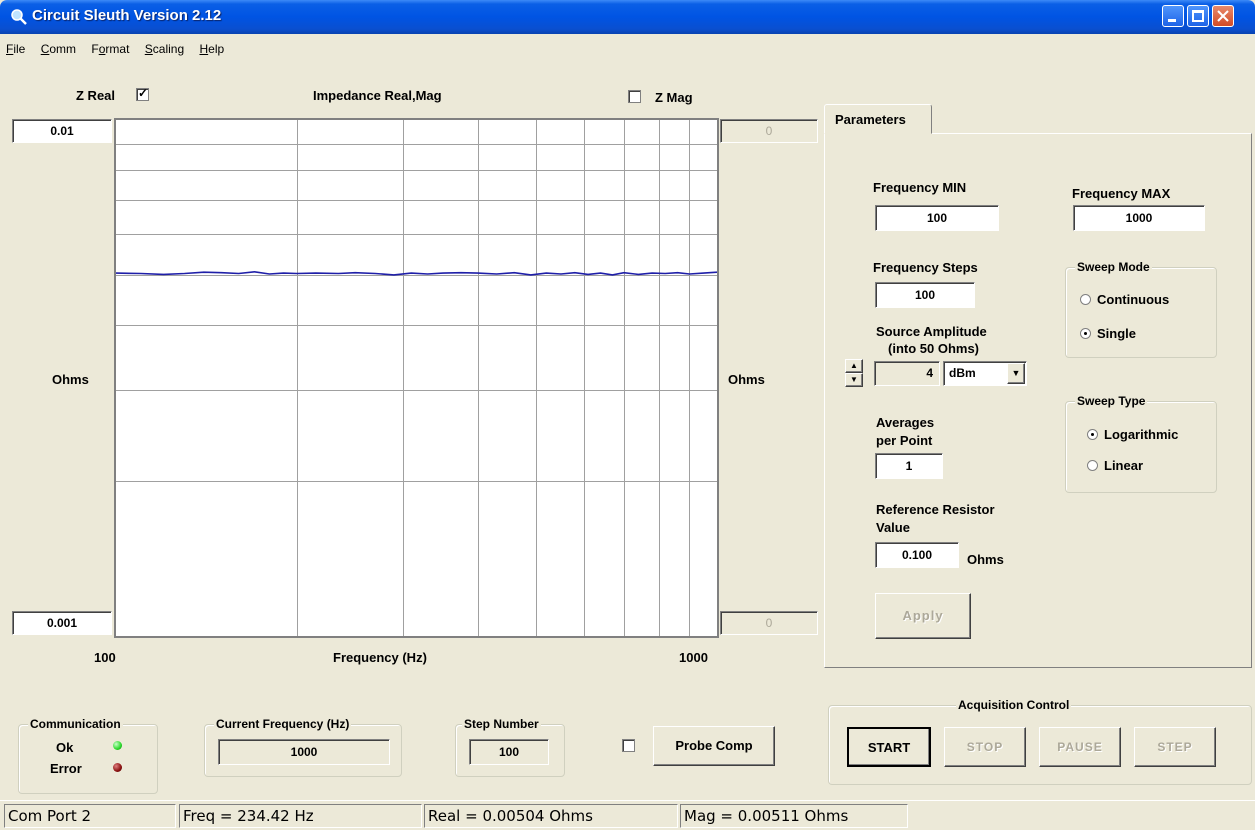  I want to click on freq-steps-input: 100, so click(925, 295).